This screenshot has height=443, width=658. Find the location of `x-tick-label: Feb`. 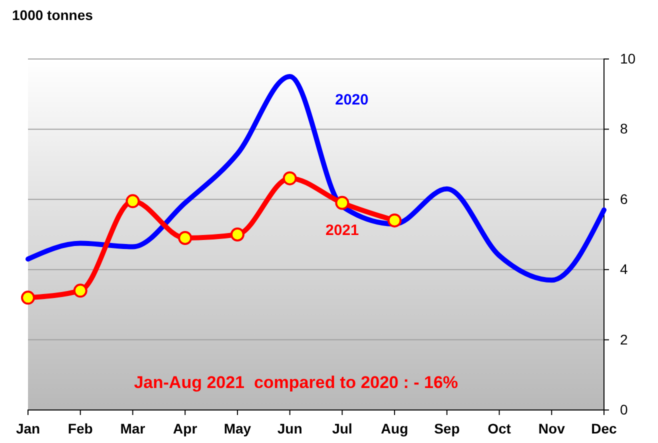

x-tick-label: Feb is located at coordinates (80, 428).